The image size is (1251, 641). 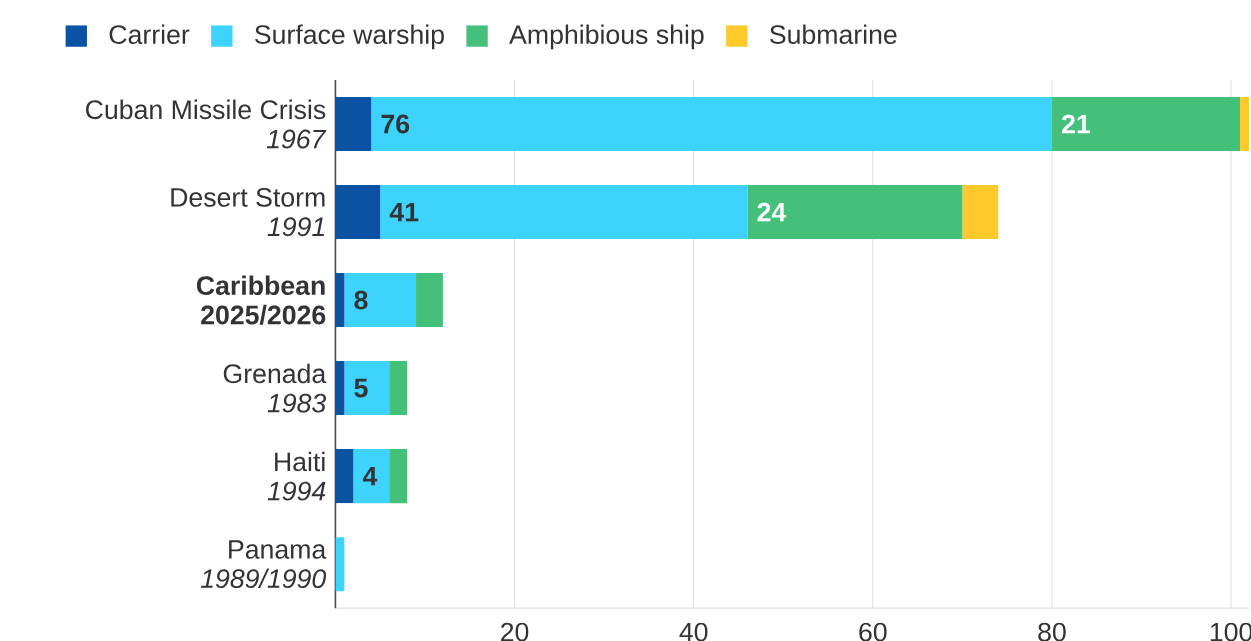 I want to click on data-label: 5, so click(x=361, y=388).